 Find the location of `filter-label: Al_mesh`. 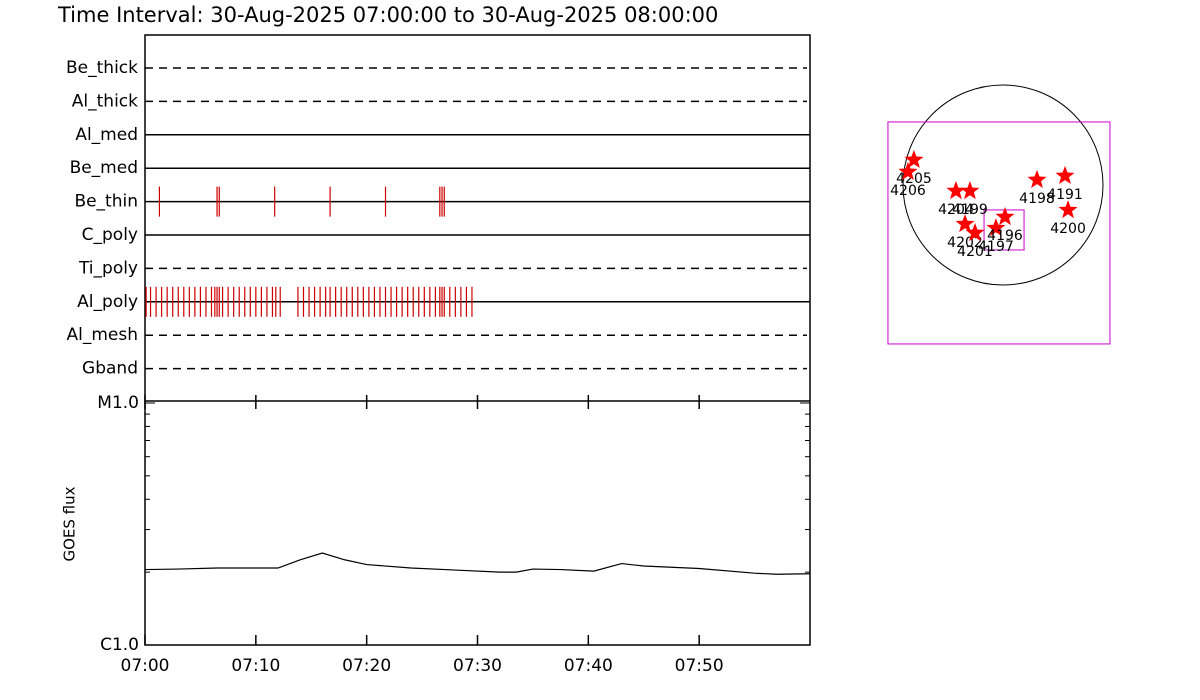

filter-label: Al_mesh is located at coordinates (102, 335).